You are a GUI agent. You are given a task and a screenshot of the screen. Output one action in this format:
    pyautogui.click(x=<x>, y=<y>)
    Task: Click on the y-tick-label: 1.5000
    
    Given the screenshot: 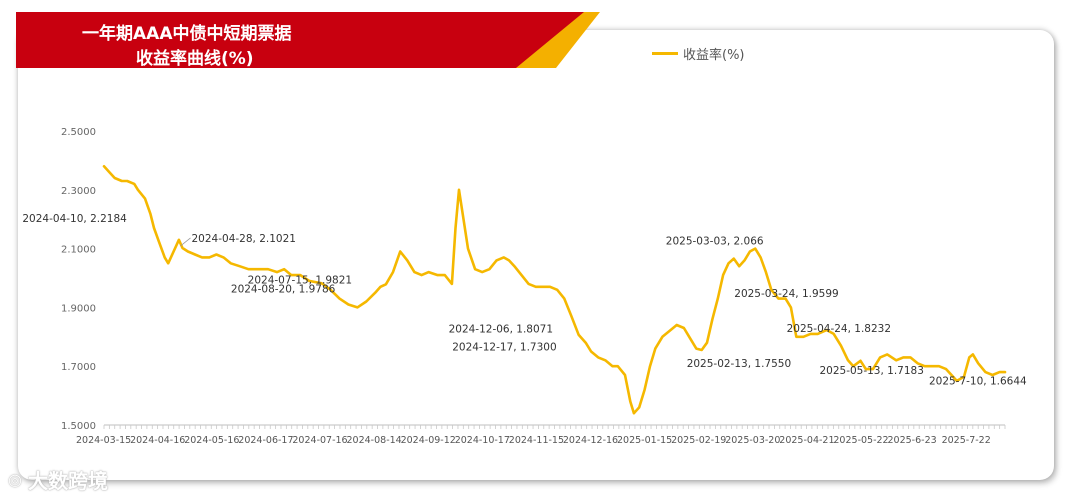 What is the action you would take?
    pyautogui.click(x=78, y=426)
    